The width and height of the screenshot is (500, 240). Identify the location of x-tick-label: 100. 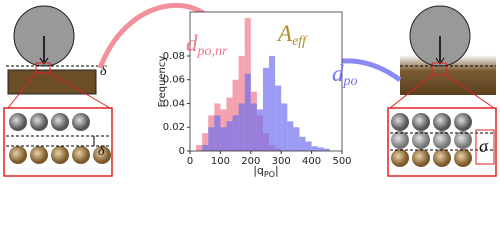
(220, 161).